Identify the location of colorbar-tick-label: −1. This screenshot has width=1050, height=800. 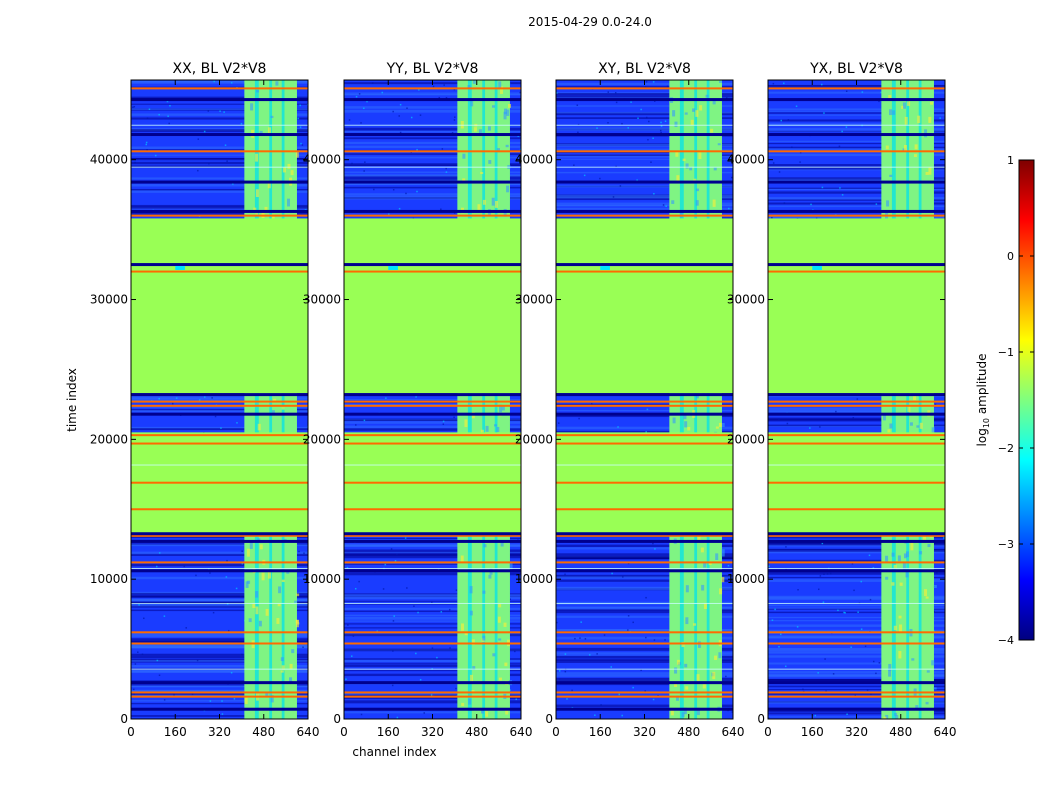
(1006, 352).